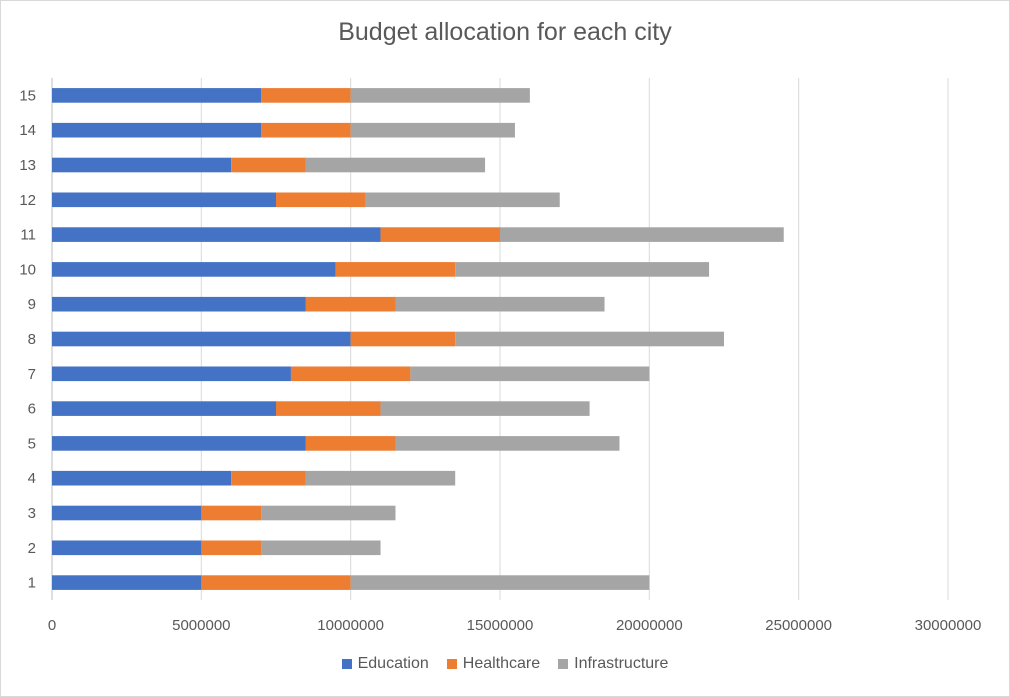  Describe the element at coordinates (201, 625) in the screenshot. I see `x-tick-label: 5000000` at that location.